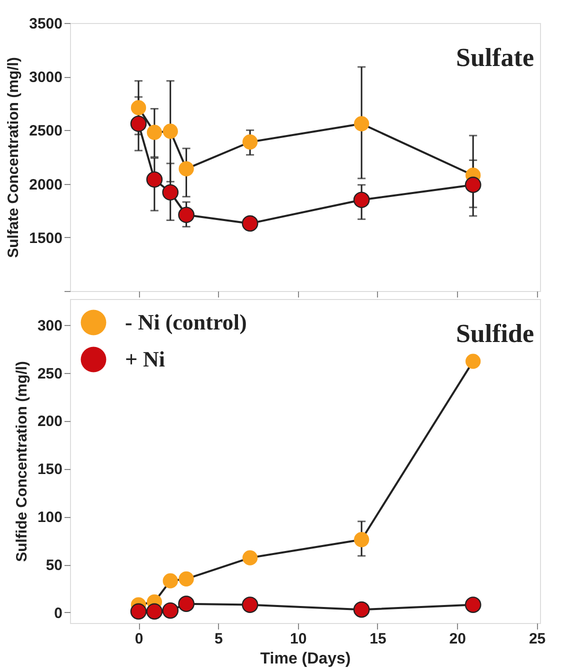 The width and height of the screenshot is (579, 671). Describe the element at coordinates (45, 24) in the screenshot. I see `y-tick-label: 3500` at that location.